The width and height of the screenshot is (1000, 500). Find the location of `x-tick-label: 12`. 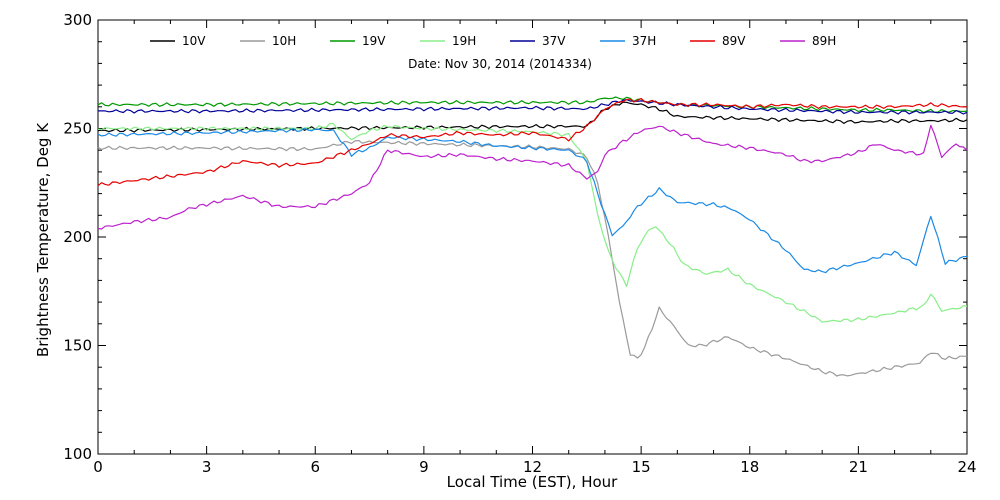

x-tick-label: 12 is located at coordinates (532, 467).